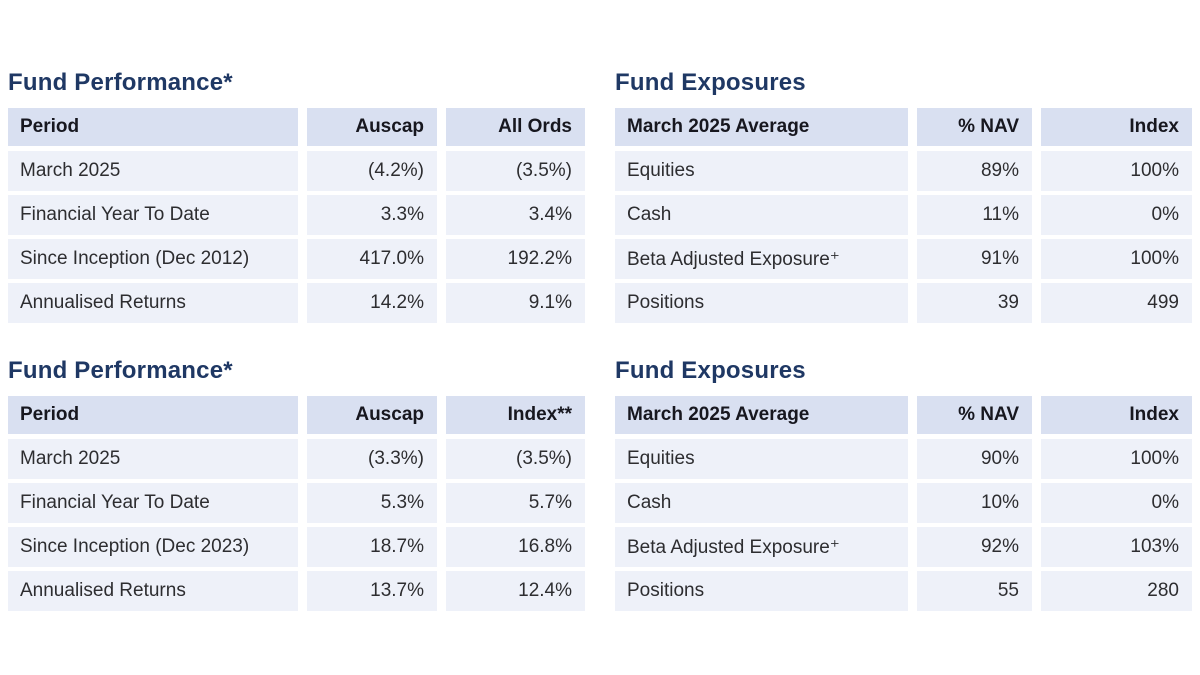 Image resolution: width=1200 pixels, height=675 pixels. What do you see at coordinates (974, 171) in the screenshot?
I see `value-cell: 89%` at bounding box center [974, 171].